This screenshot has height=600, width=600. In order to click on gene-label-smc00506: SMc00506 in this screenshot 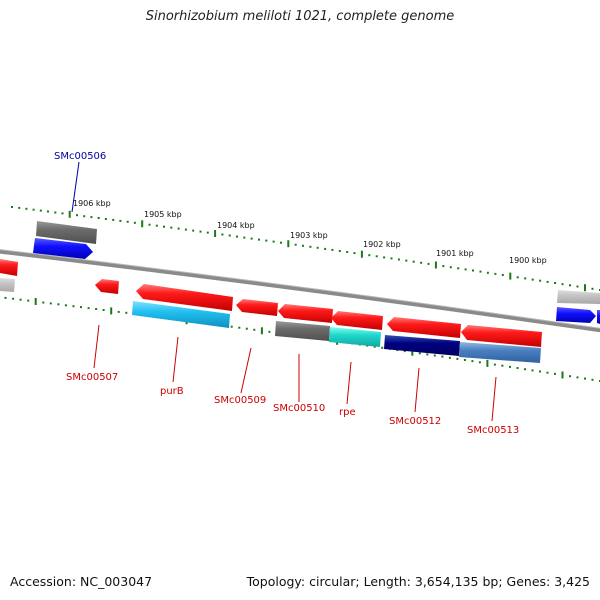, I will do `click(80, 156)`.